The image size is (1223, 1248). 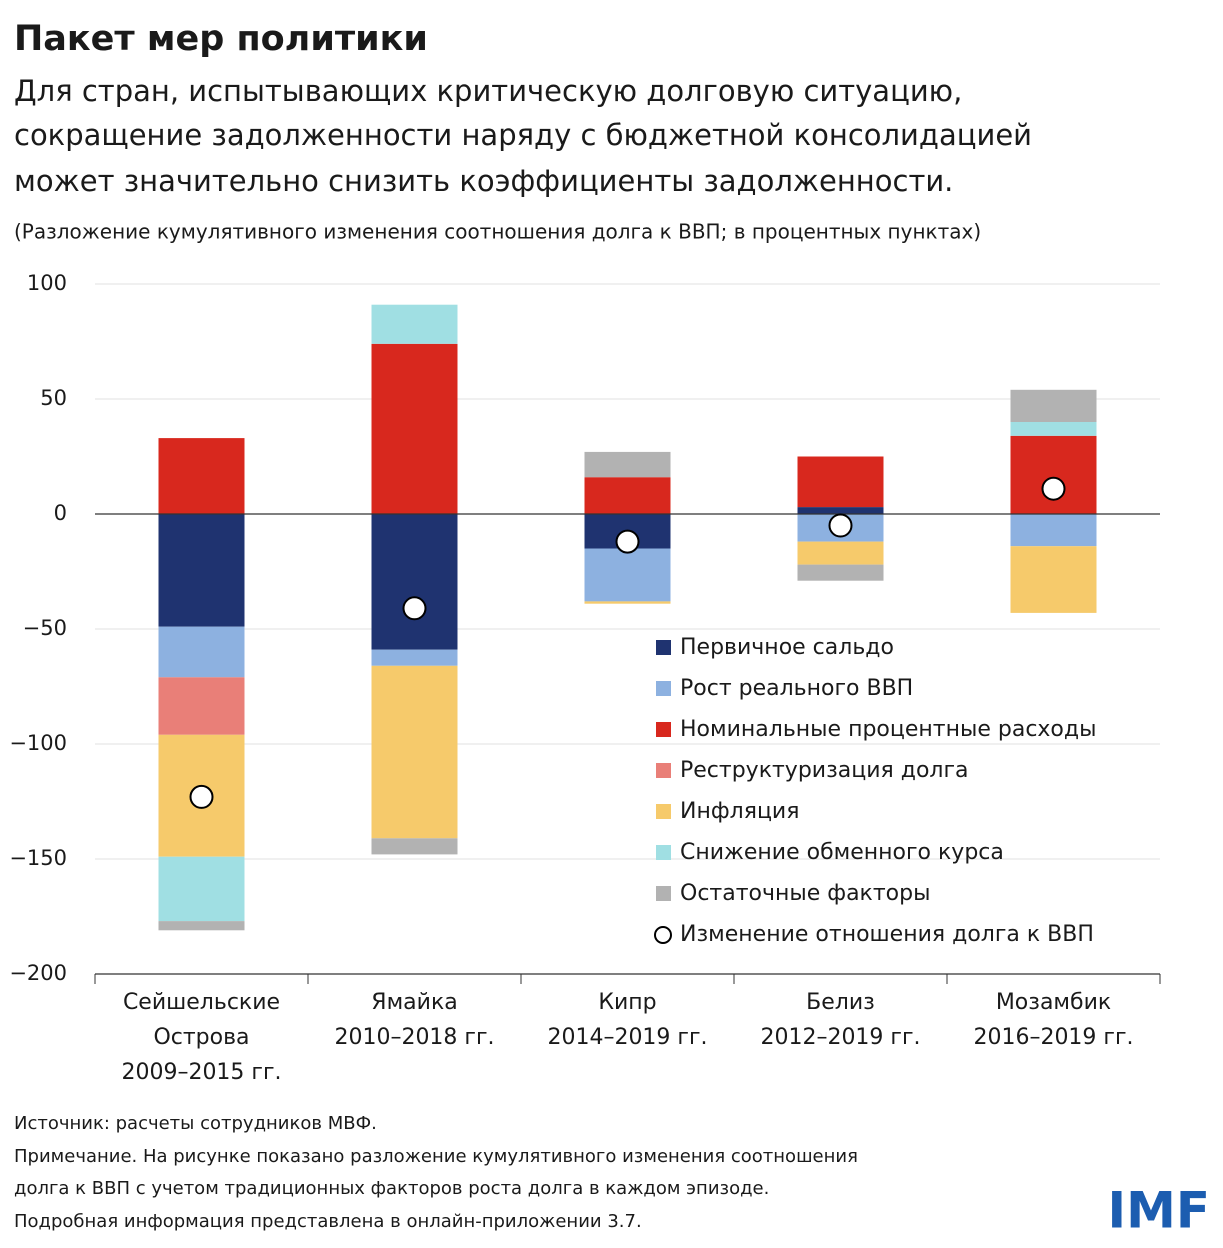 What do you see at coordinates (414, 1037) in the screenshot?
I see `x-tick-label: 2010–2018 гг.` at bounding box center [414, 1037].